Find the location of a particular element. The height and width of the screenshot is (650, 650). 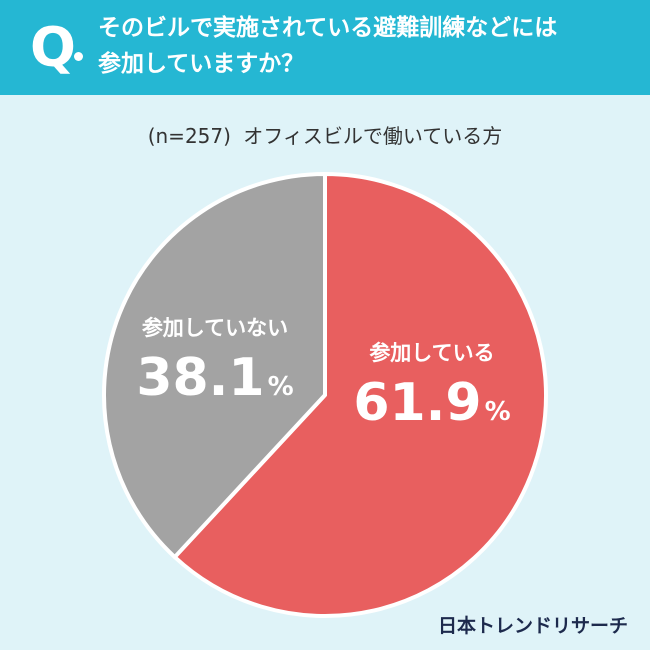

pie-value-participating: 61.9% is located at coordinates (431, 403).